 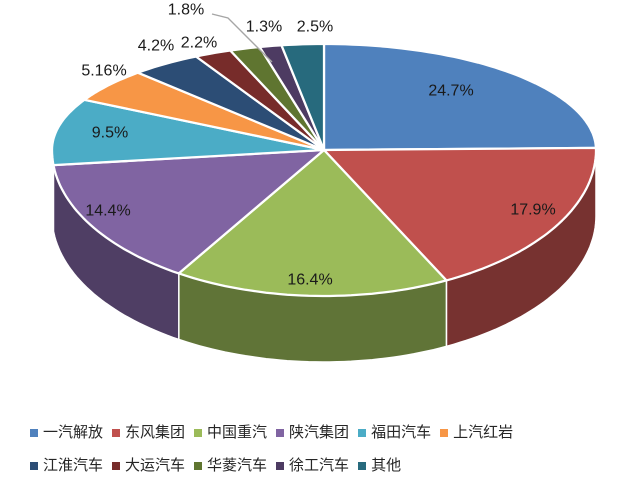 I want to click on legend-label: 东风集团, so click(x=155, y=432).